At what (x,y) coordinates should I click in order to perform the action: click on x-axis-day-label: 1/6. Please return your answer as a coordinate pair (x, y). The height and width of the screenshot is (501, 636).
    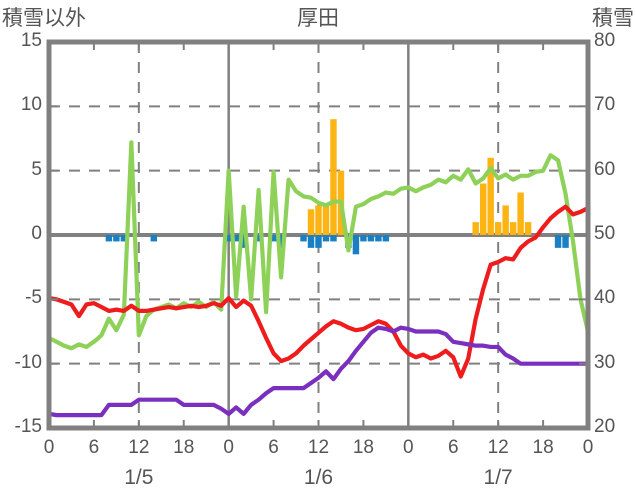
    Looking at the image, I should click on (318, 477).